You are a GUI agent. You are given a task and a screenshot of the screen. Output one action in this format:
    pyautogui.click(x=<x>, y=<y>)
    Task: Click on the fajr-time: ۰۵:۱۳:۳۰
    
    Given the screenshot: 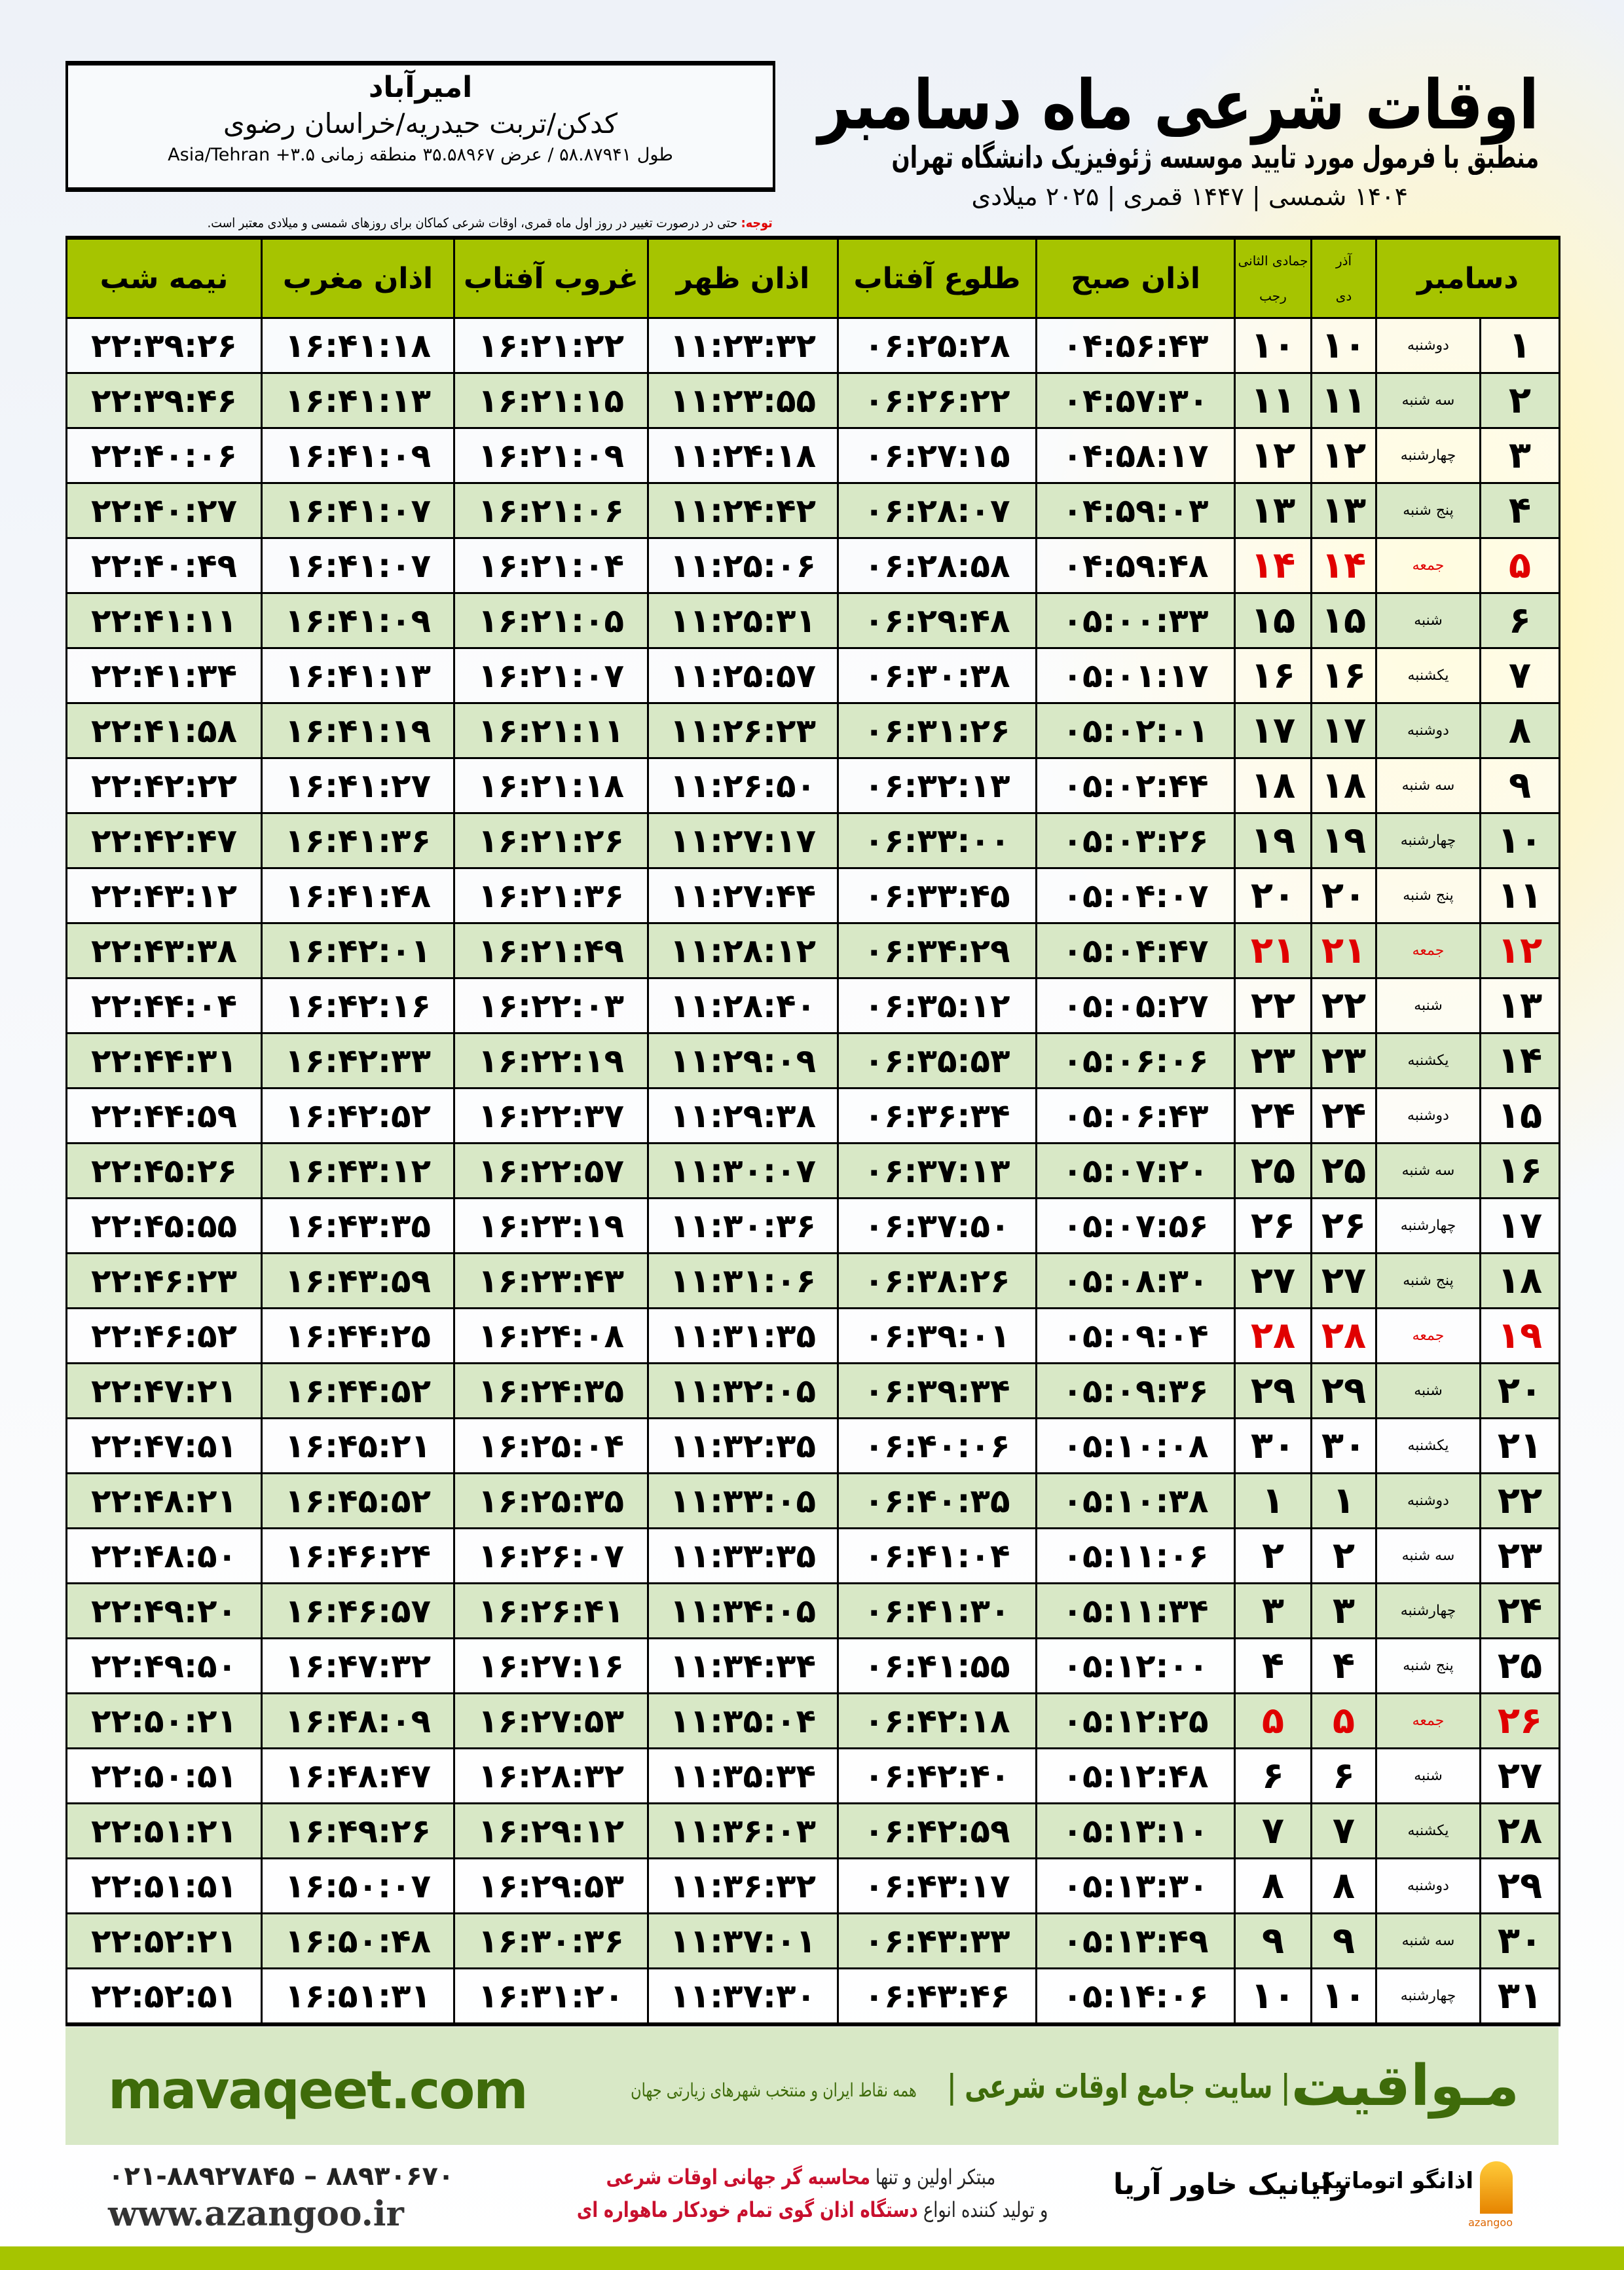 What is the action you would take?
    pyautogui.click(x=1135, y=1885)
    